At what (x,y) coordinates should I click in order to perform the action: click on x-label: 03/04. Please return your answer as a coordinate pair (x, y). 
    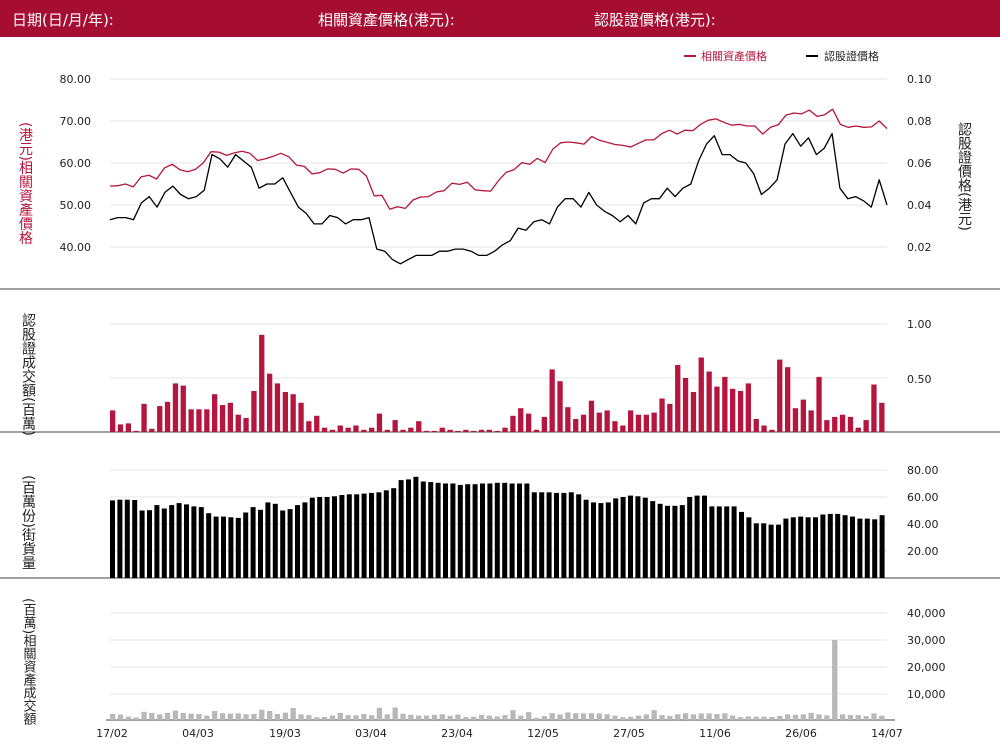
    Looking at the image, I should click on (371, 733).